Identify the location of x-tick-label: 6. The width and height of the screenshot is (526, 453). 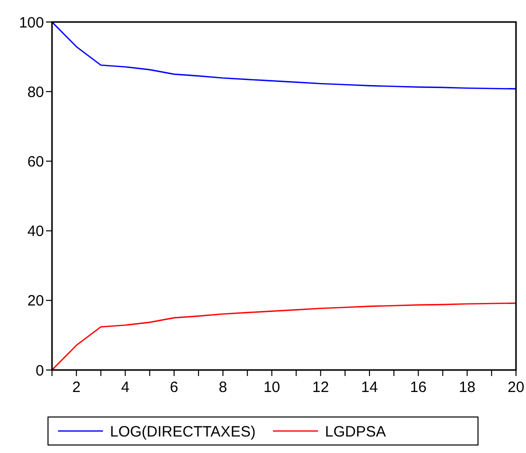
(174, 387).